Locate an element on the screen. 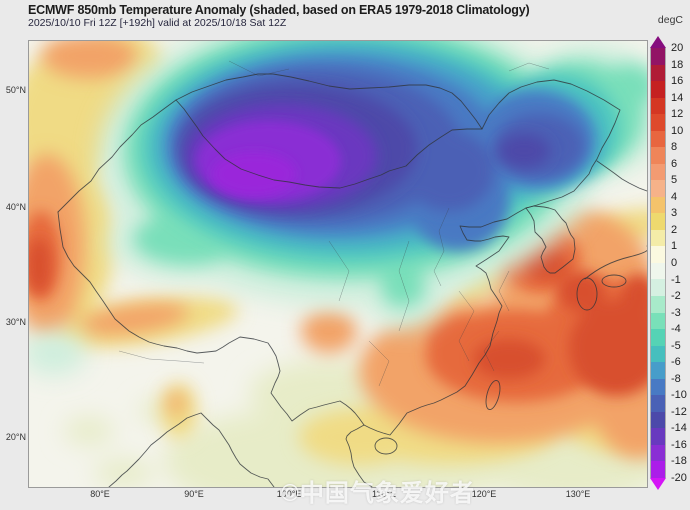 The image size is (690, 510). colorbar-tick-label: 6 is located at coordinates (674, 163).